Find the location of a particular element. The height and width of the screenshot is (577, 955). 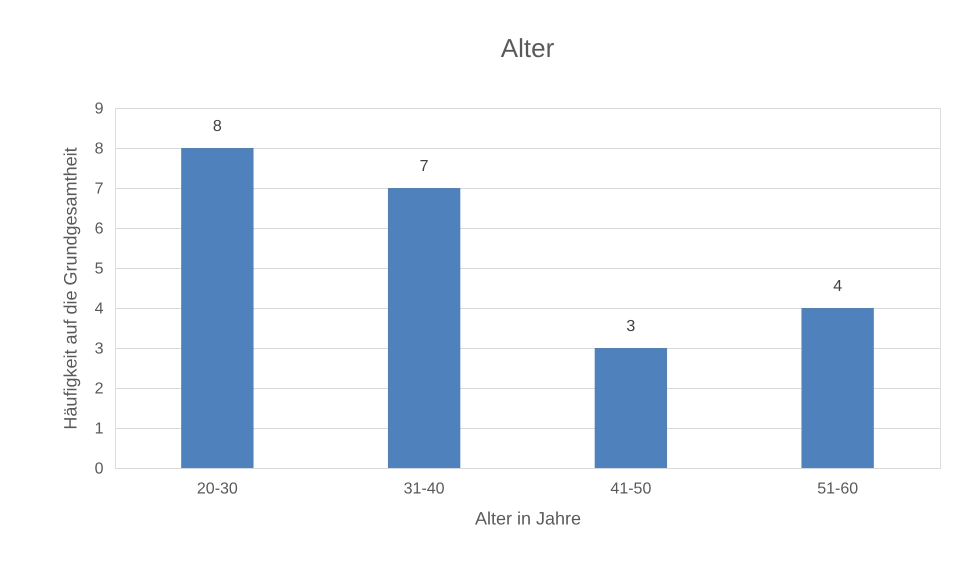

chart-title: Alter is located at coordinates (527, 48).